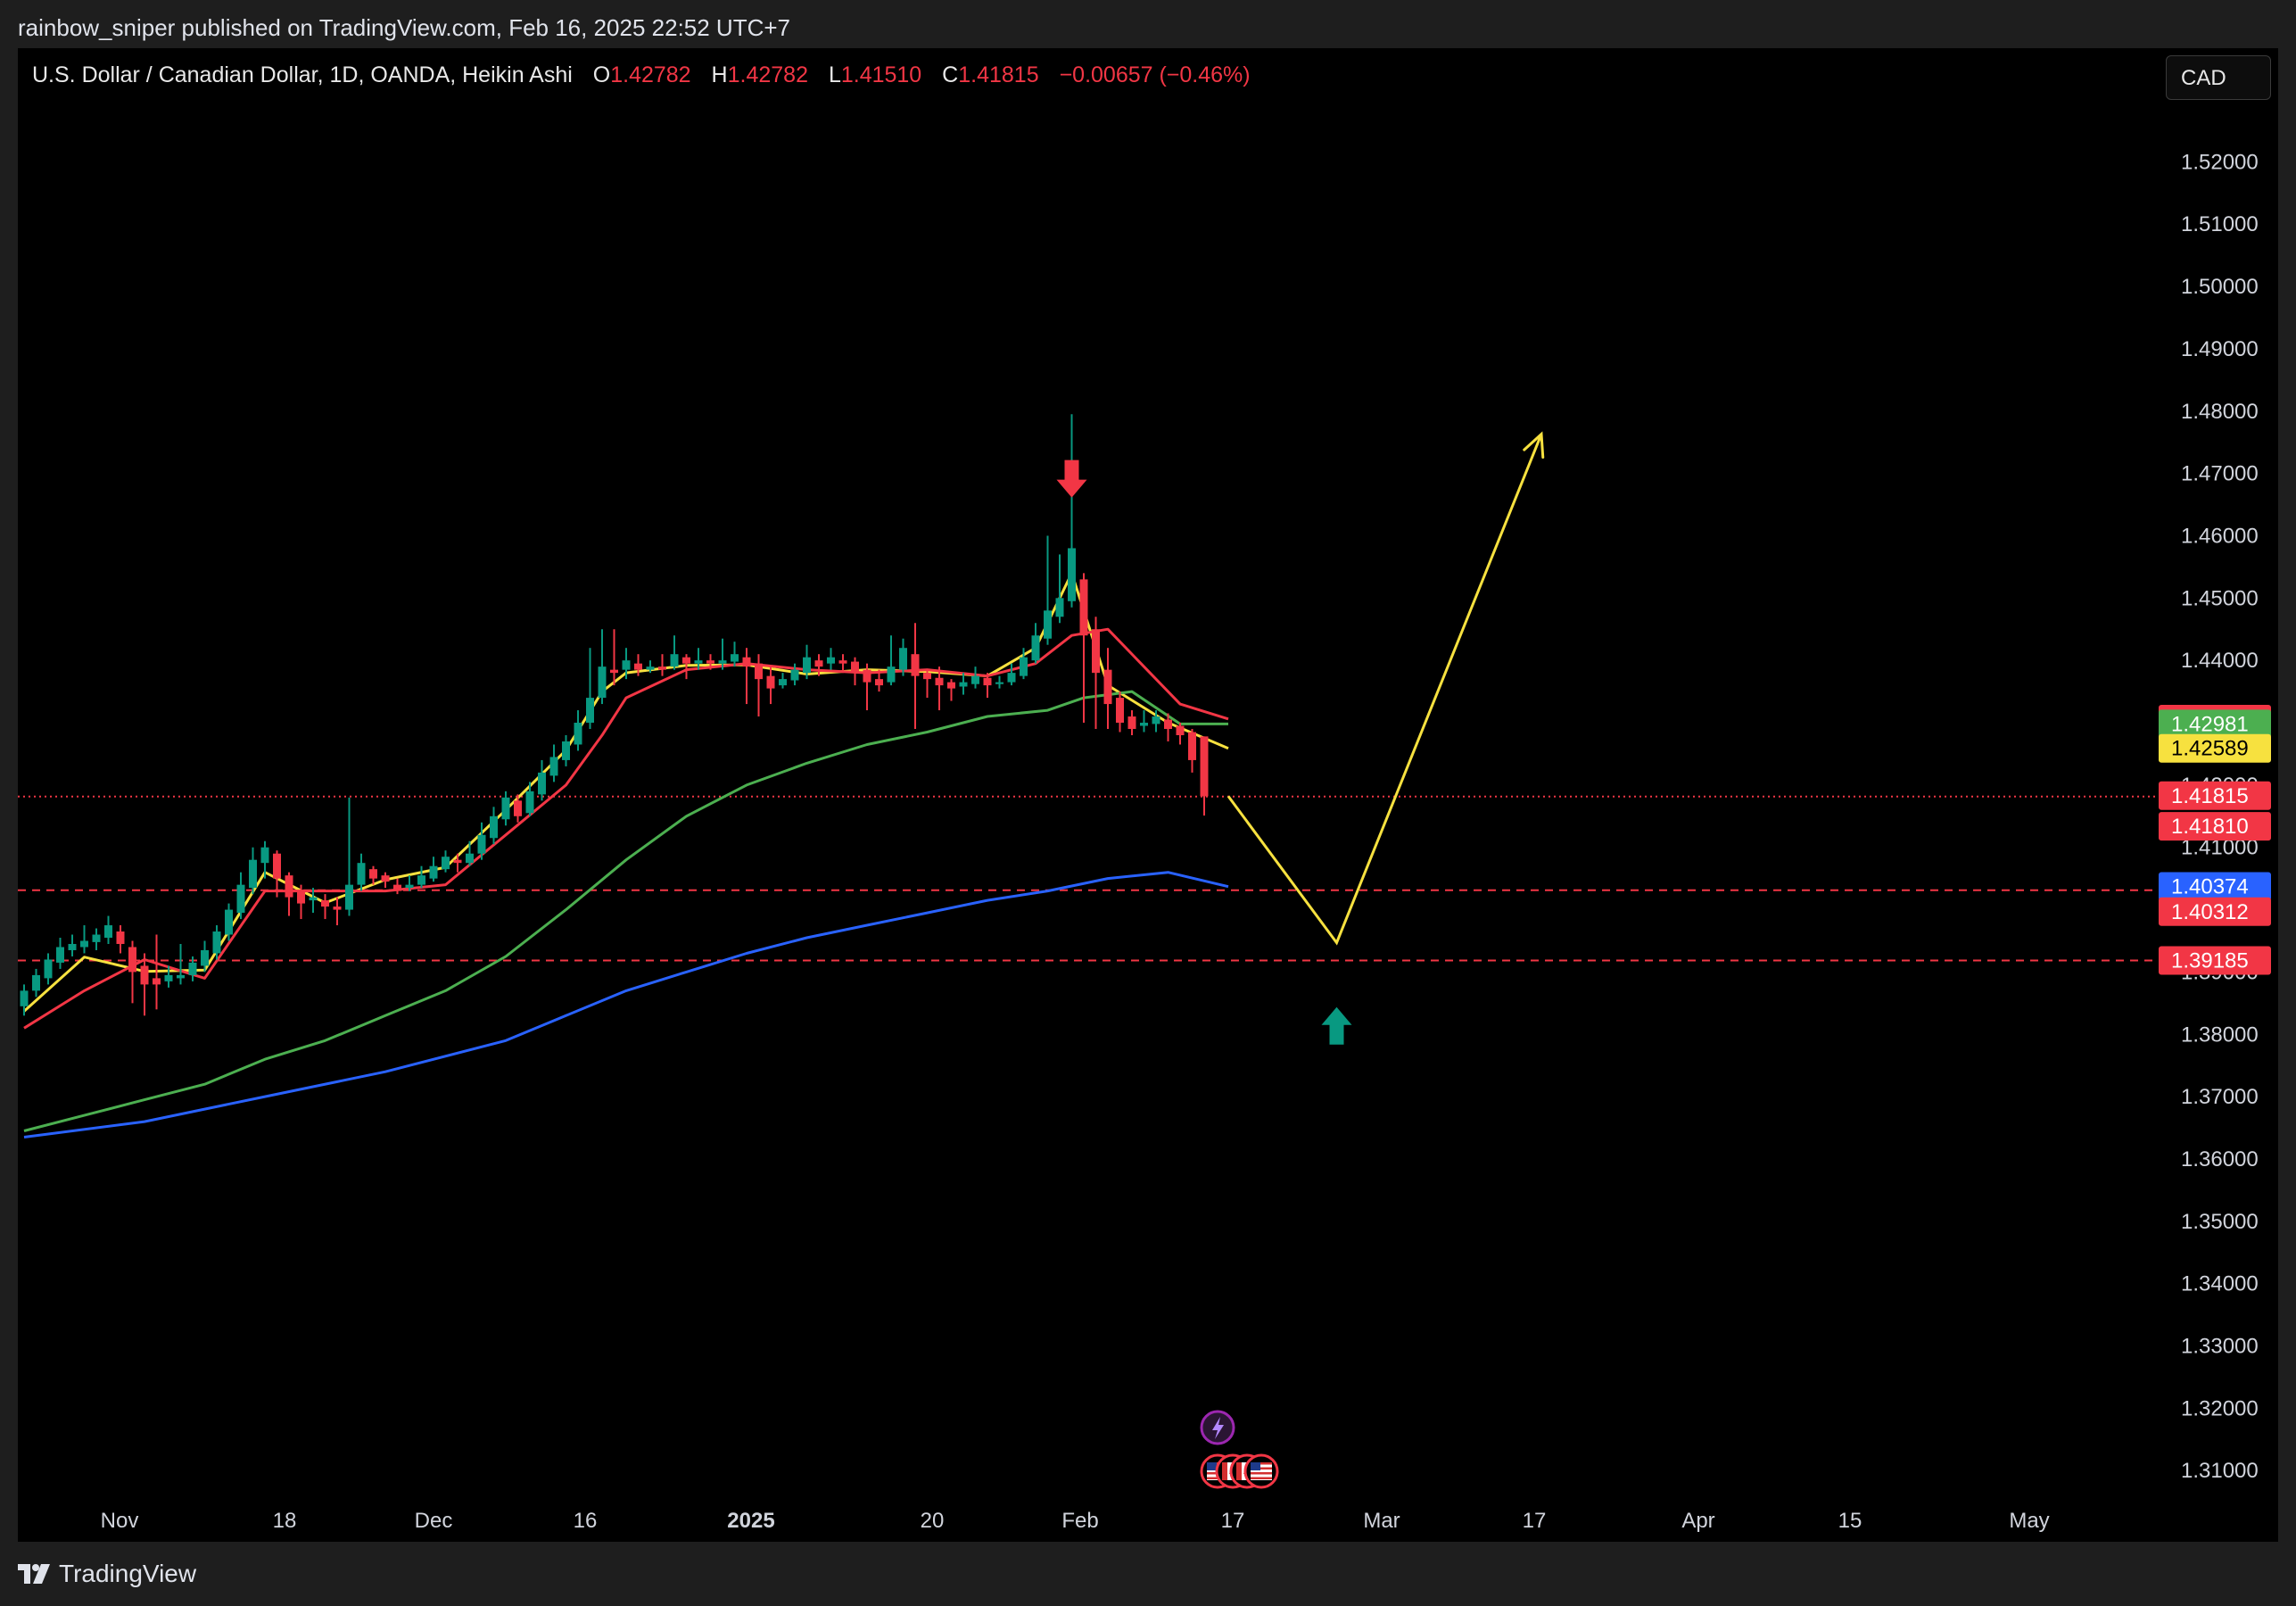  Describe the element at coordinates (2220, 1347) in the screenshot. I see `y-axis-tick-label: 1.33000` at that location.